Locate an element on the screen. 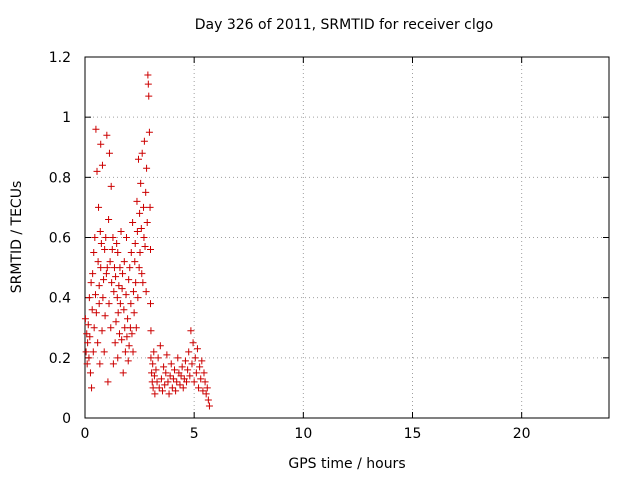 Image resolution: width=640 pixels, height=480 pixels. y-tick-label: 0.8 is located at coordinates (60, 178).